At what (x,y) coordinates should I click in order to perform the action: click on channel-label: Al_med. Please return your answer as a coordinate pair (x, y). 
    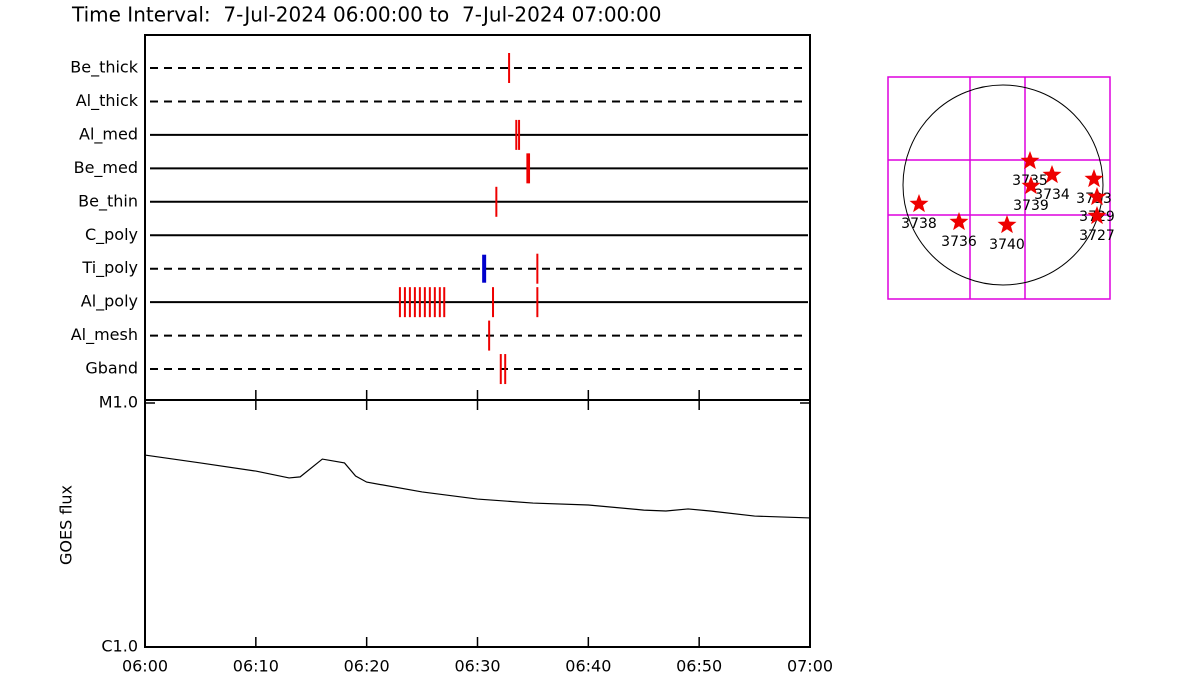
    Looking at the image, I should click on (108, 134).